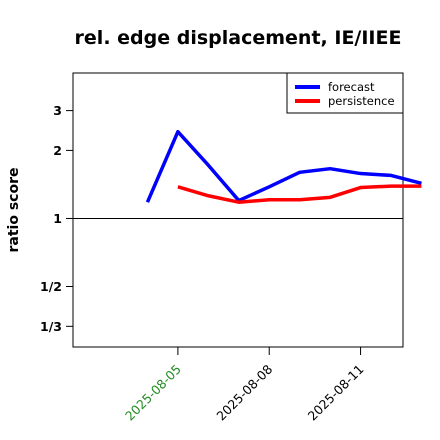  I want to click on y-axis-label: ratio score, so click(14, 210).